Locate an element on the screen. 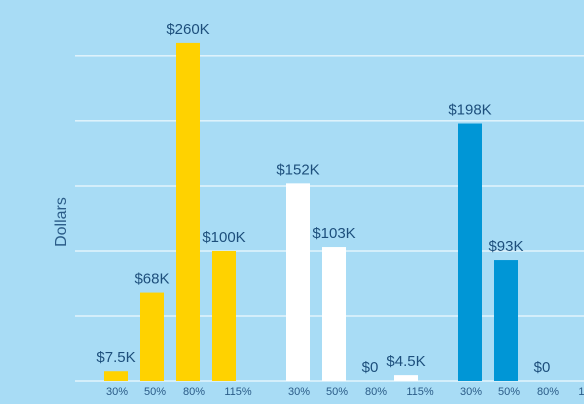 The image size is (584, 404). data-label: $103K is located at coordinates (333, 233).